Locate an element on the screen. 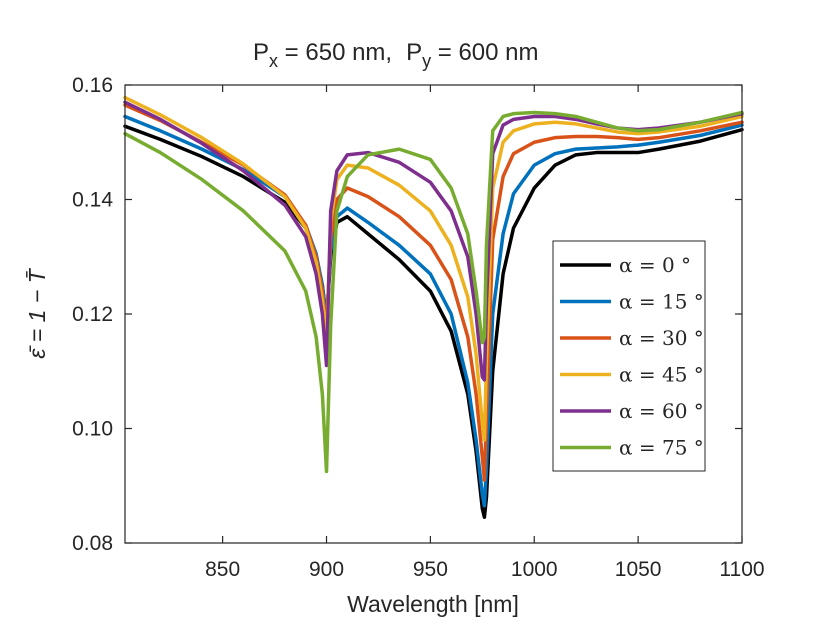 The image size is (830, 640). title-px-subscript: x is located at coordinates (273, 61).